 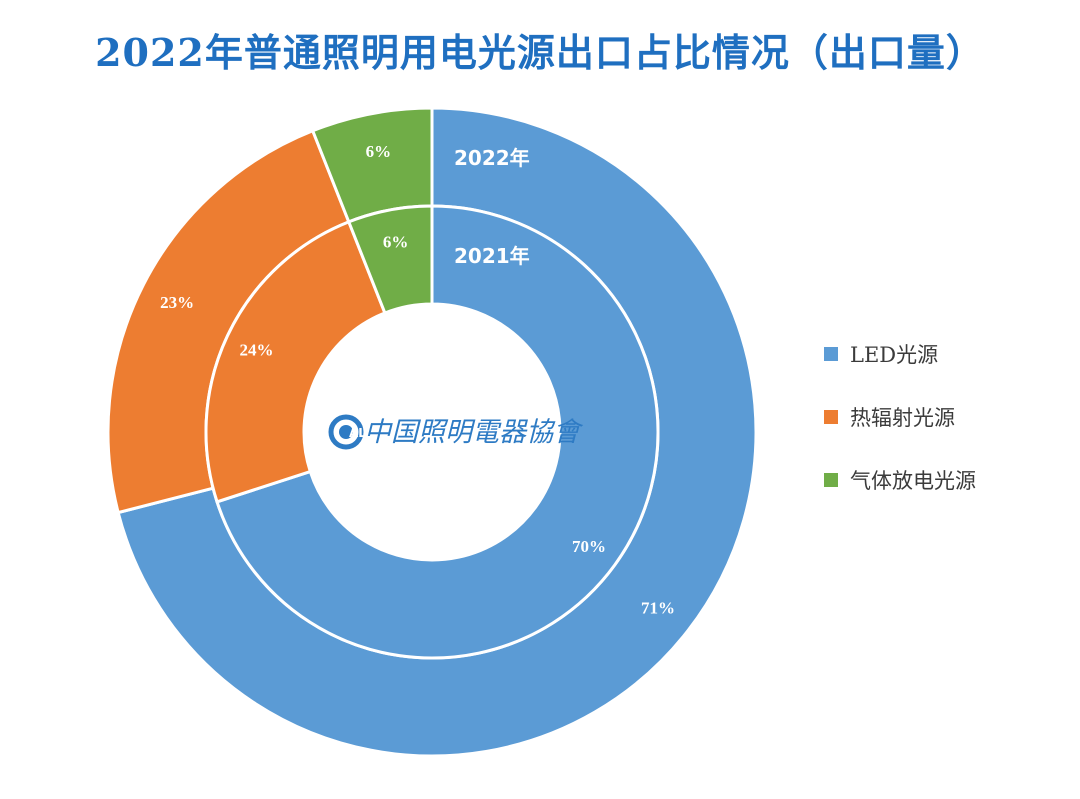 What do you see at coordinates (540, 52) in the screenshot?
I see `chart-title: 2022年普通照明用电光源出口占比情况（出口量）` at bounding box center [540, 52].